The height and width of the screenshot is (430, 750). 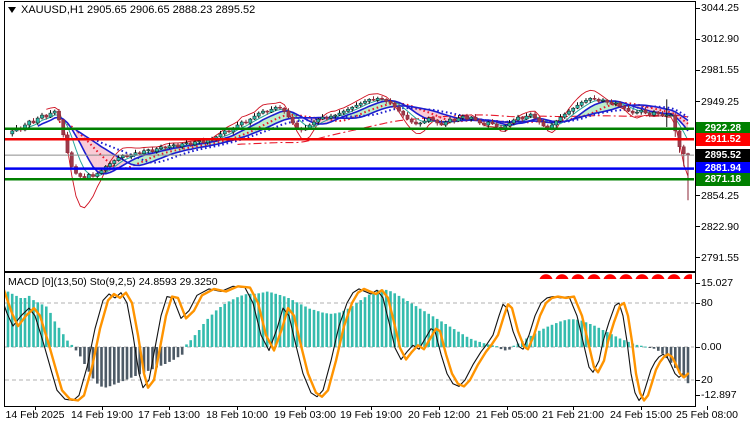 I want to click on chevron-down-icon, so click(x=12, y=10).